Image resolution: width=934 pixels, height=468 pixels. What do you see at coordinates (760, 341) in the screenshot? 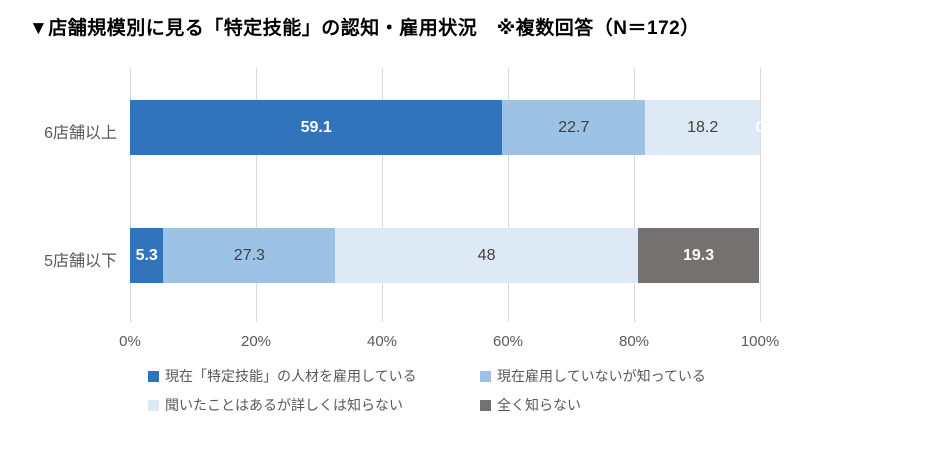
I see `x-tick-label: 100%` at bounding box center [760, 341].